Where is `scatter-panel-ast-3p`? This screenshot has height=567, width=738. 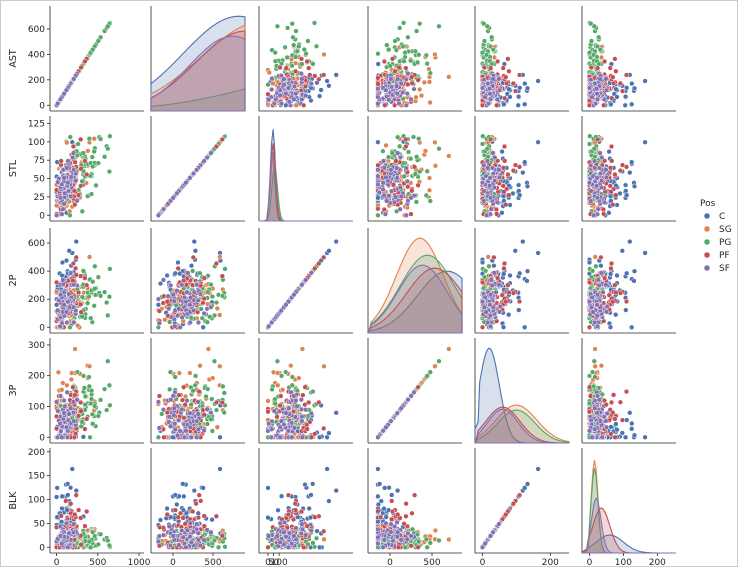 scatter-panel-ast-3p is located at coordinates (413, 64).